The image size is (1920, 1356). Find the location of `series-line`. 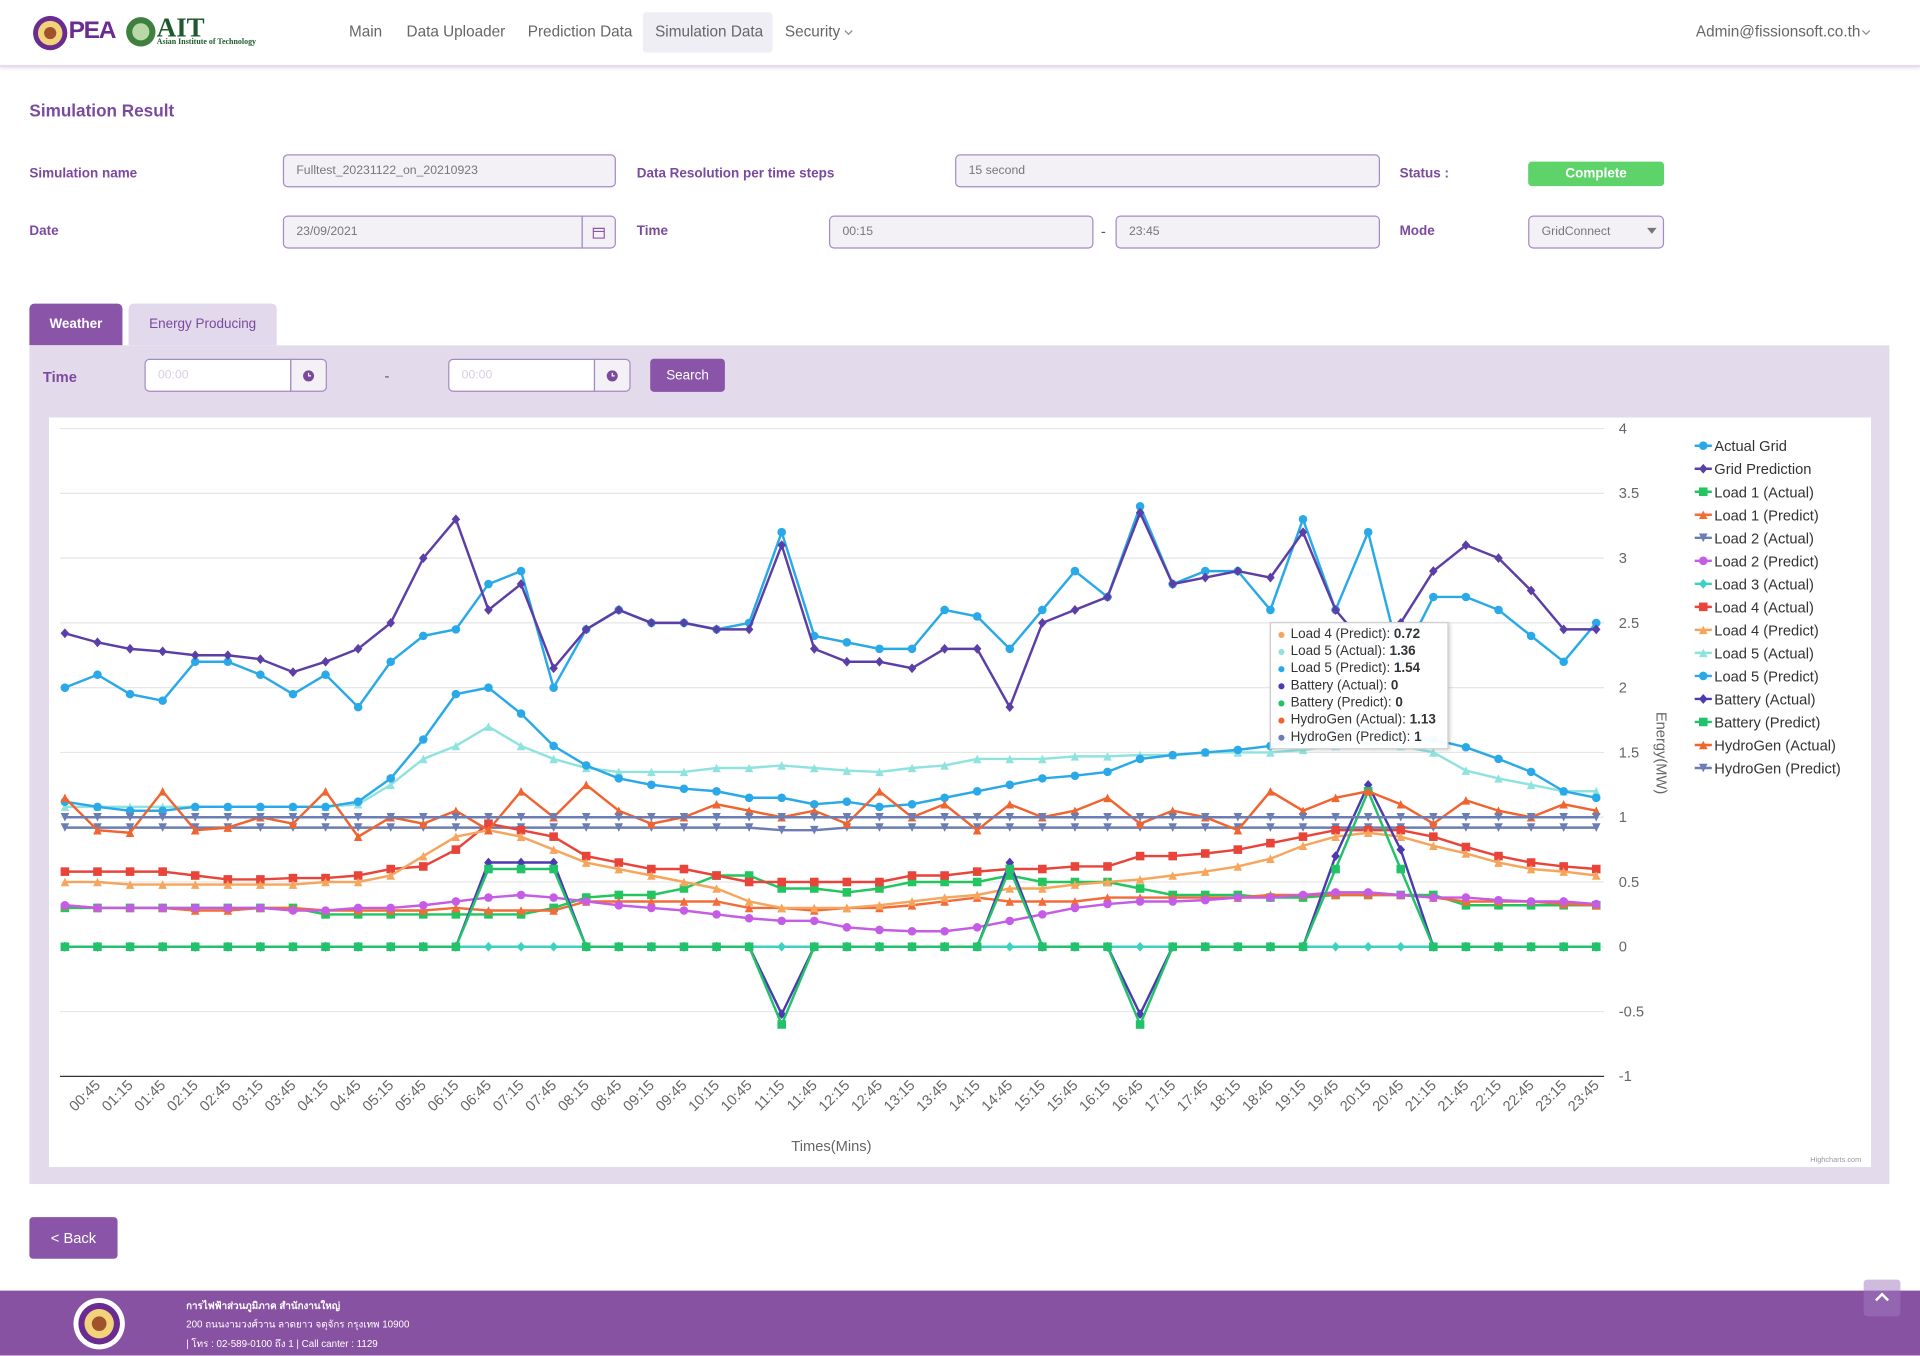

series-line is located at coordinates (830, 912).